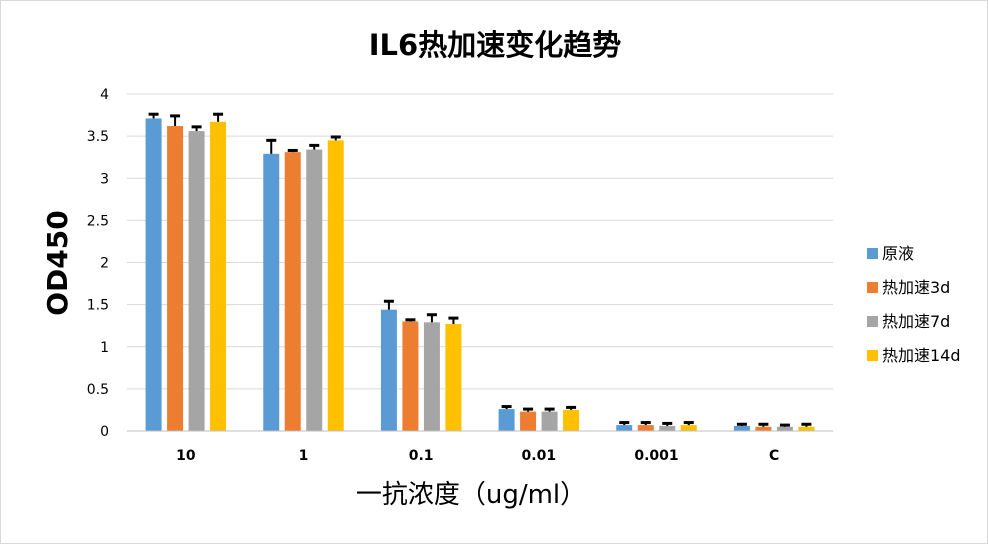 This screenshot has height=545, width=988. What do you see at coordinates (104, 264) in the screenshot?
I see `y-tick-label: 2` at bounding box center [104, 264].